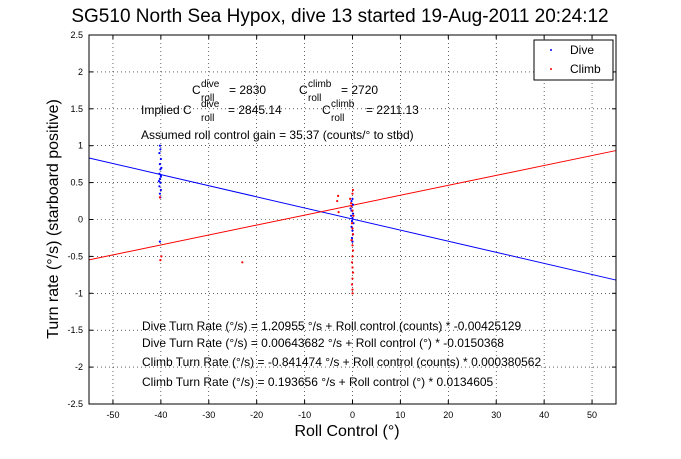 This screenshot has height=459, width=681. Describe the element at coordinates (79, 293) in the screenshot. I see `y-tick-label: -1` at that location.